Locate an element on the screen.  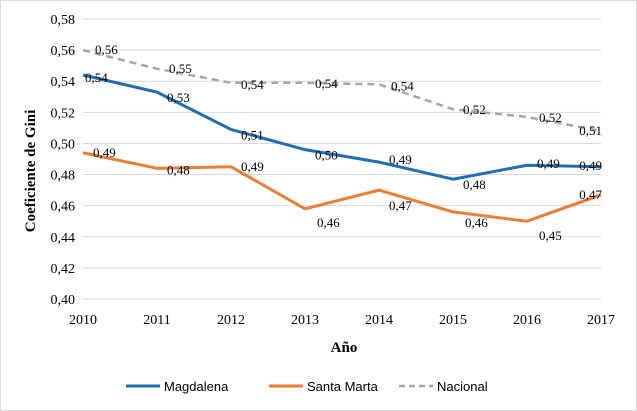
legend: Magdalena Santa Marta Nacional is located at coordinates (307, 386).